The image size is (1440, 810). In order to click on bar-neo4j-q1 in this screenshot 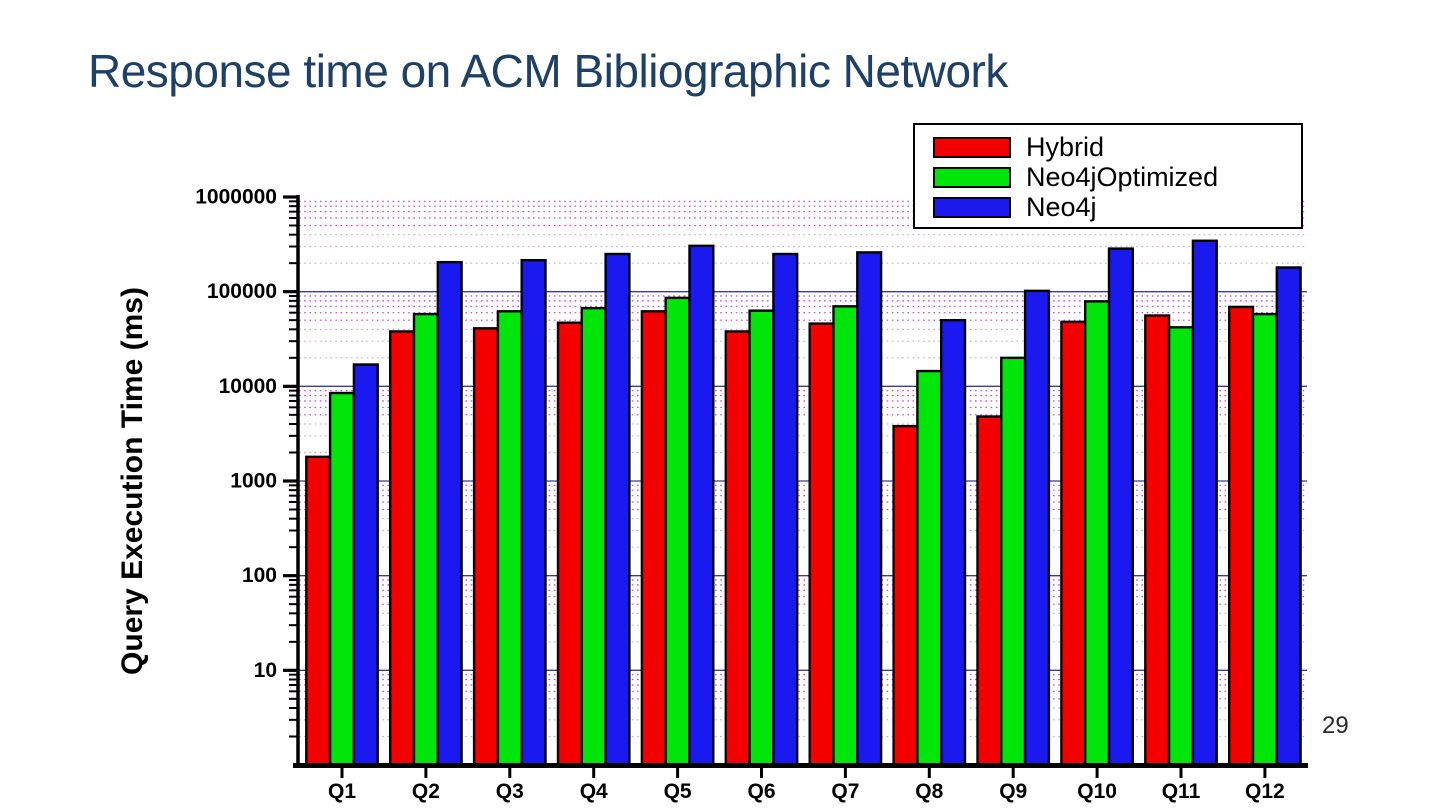, I will do `click(365, 565)`.